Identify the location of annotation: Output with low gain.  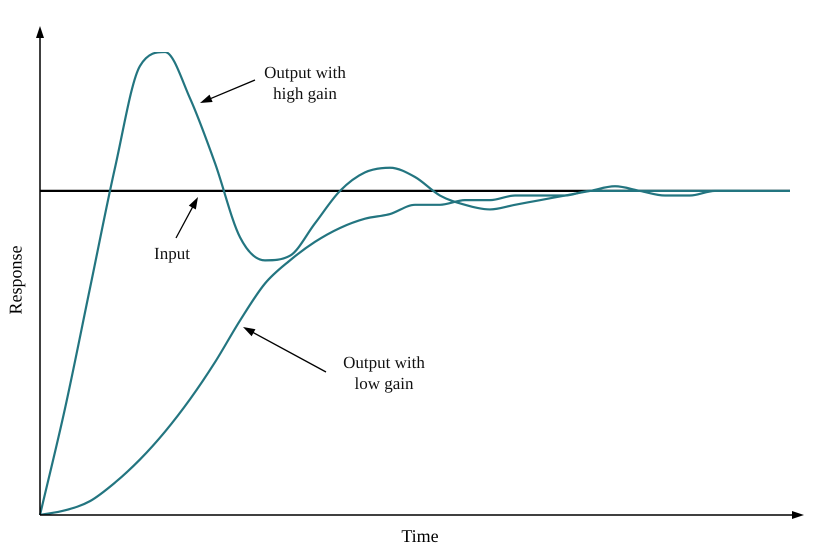
(384, 373).